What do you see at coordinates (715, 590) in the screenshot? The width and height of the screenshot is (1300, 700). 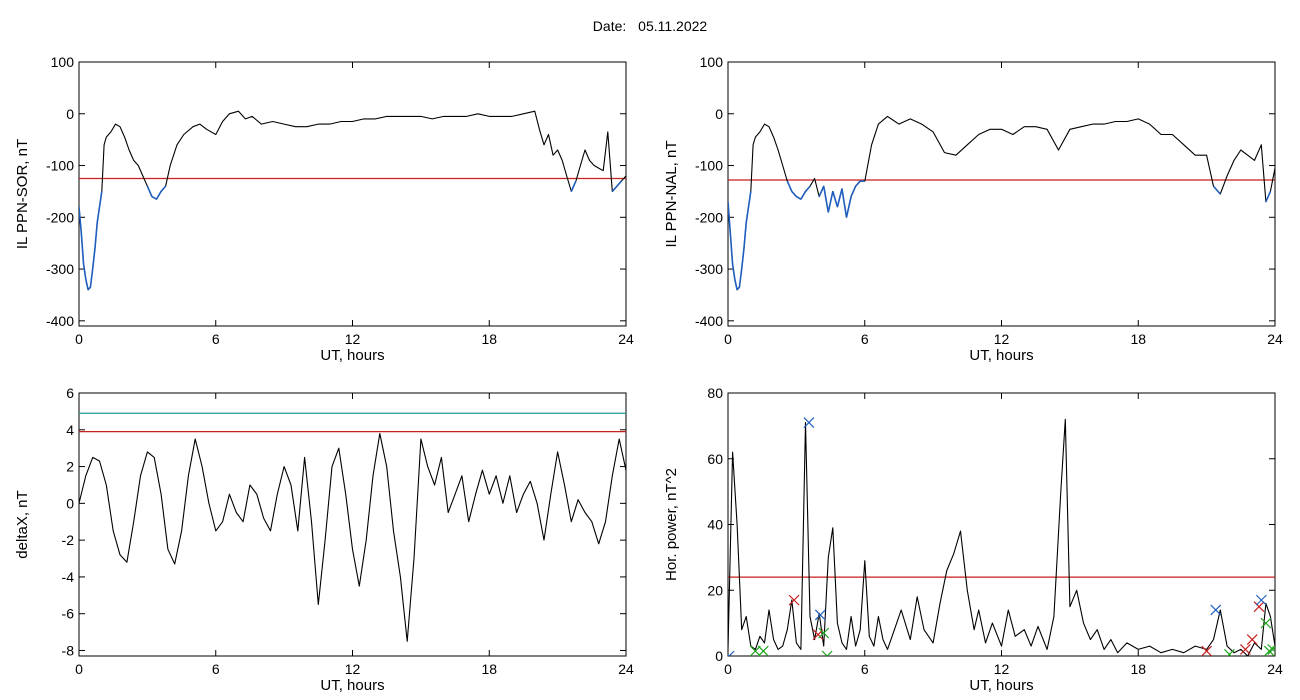 I see `y-tick-label: 20` at bounding box center [715, 590].